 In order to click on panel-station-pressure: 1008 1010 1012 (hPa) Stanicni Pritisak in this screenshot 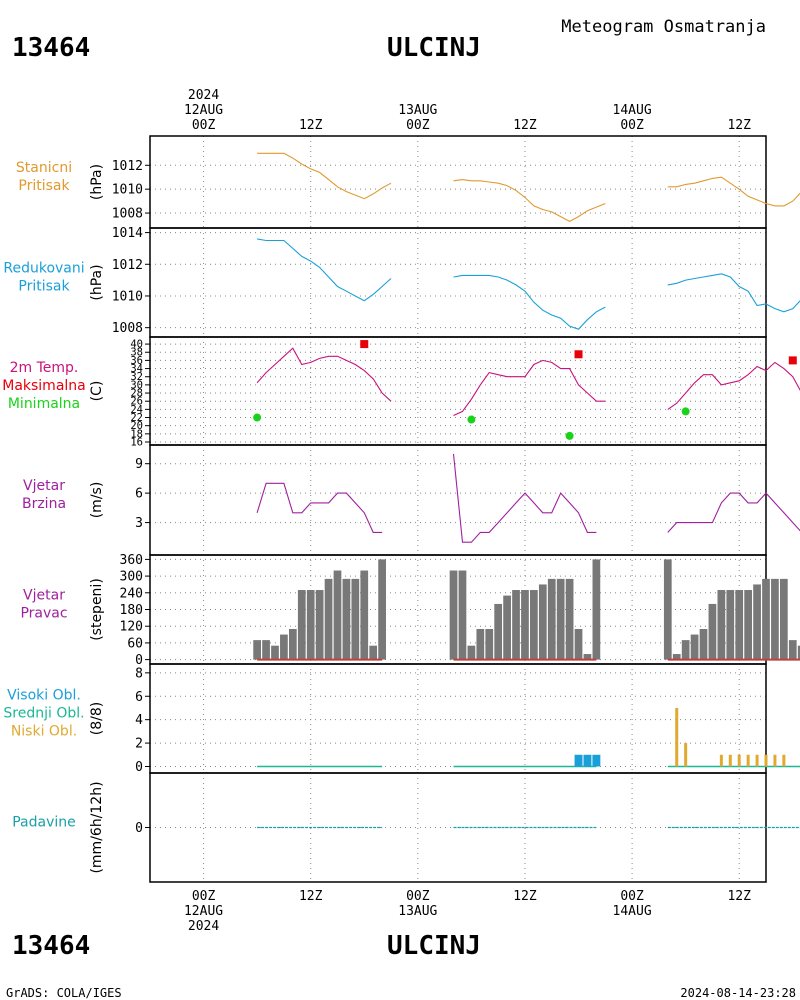, I will do `click(408, 182)`.